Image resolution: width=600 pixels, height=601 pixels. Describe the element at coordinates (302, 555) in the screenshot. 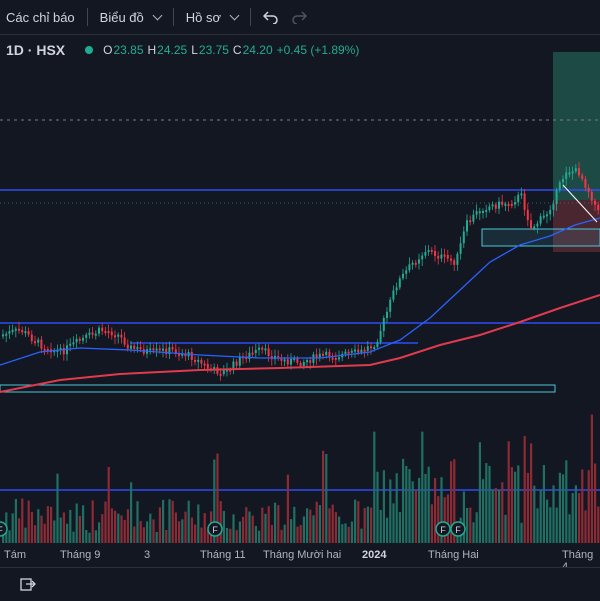

I see `time-axis-label: Tháng Mười hai` at that location.